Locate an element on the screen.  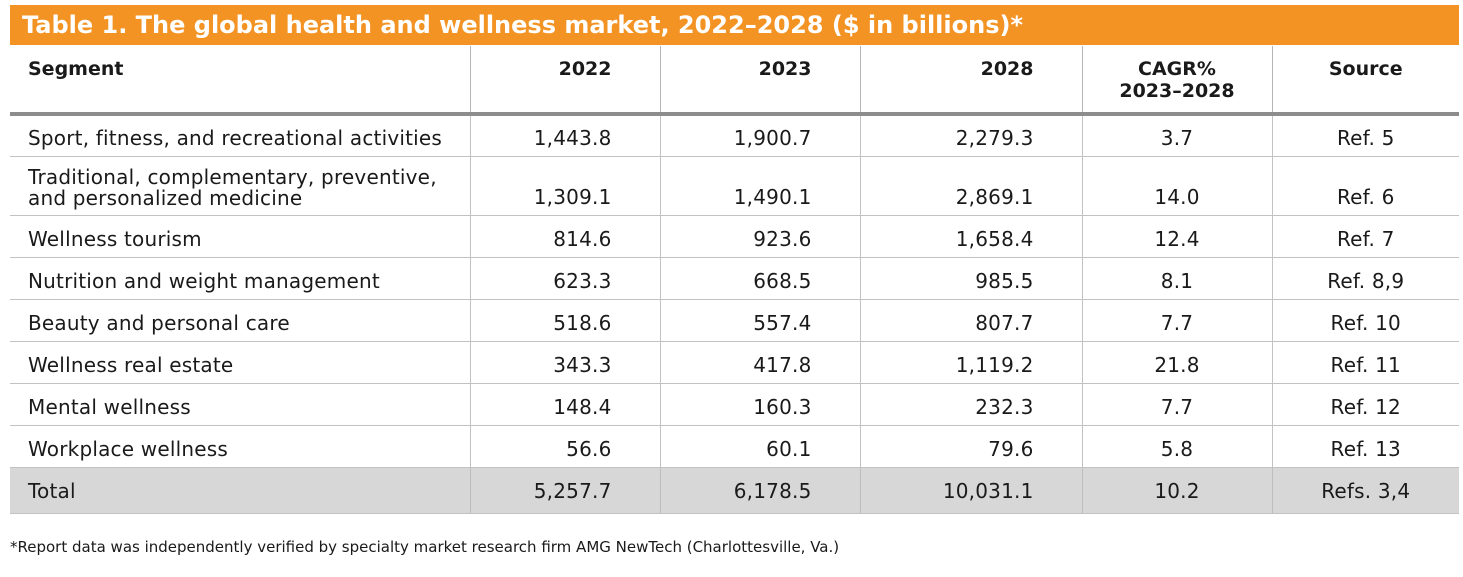
cell-segment: Workplace wellness is located at coordinates (240, 446).